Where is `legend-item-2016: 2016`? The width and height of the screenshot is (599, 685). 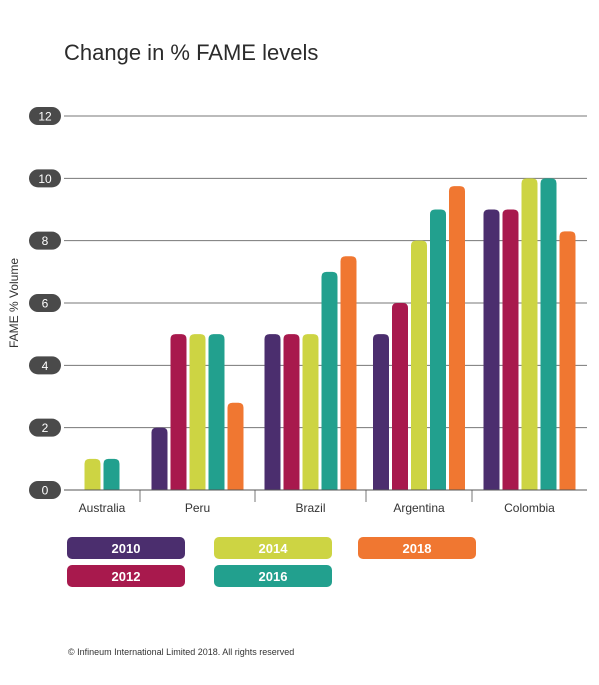 legend-item-2016: 2016 is located at coordinates (273, 576).